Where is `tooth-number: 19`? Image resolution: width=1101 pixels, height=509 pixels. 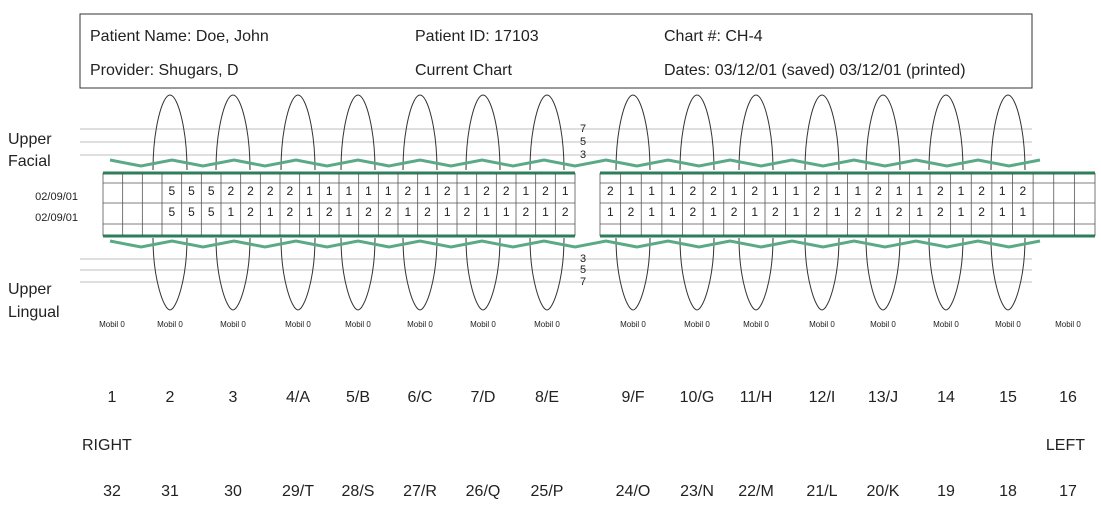
tooth-number: 19 is located at coordinates (946, 491).